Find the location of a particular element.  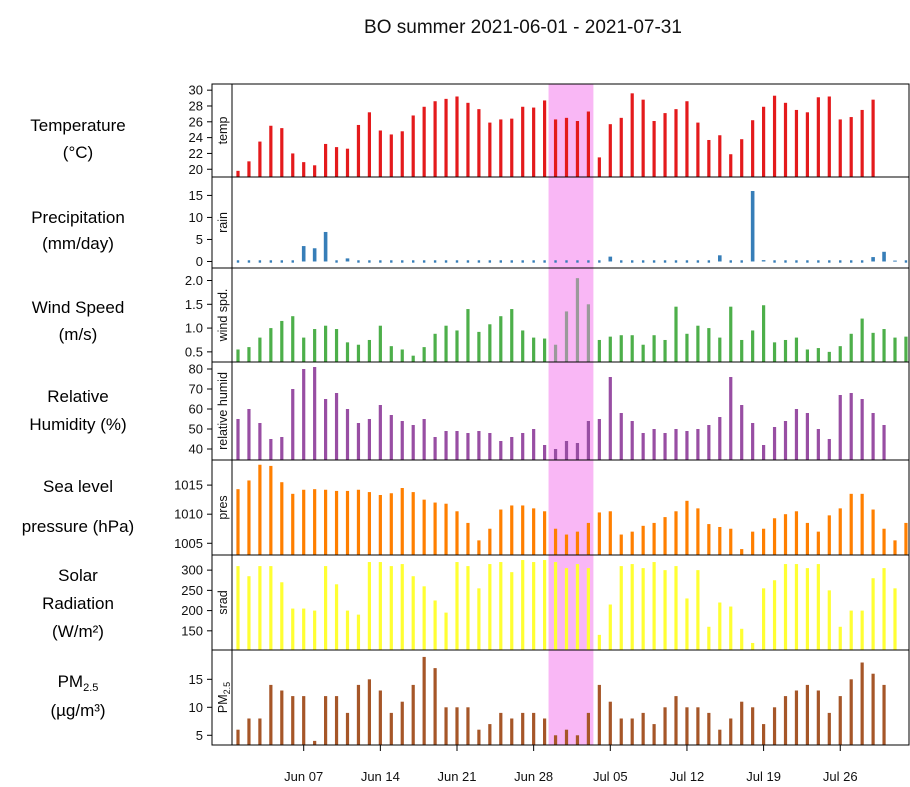

panel-pm2-5: PM2.5 (µg/m³) 5 10 15 PM2.5 is located at coordinates (480, 697).